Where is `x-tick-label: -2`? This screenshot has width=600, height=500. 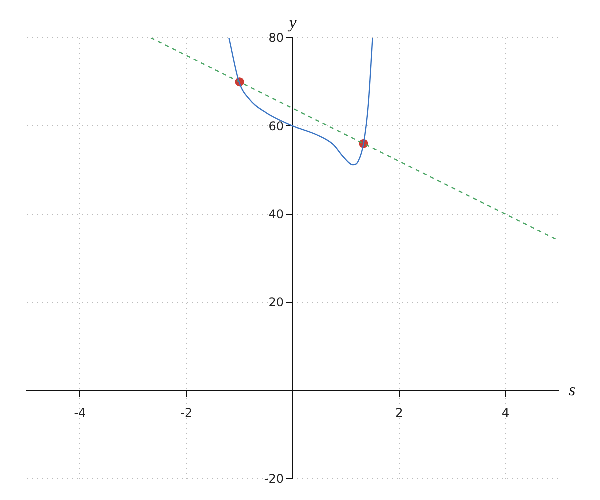
x-tick-label: -2 is located at coordinates (186, 413).